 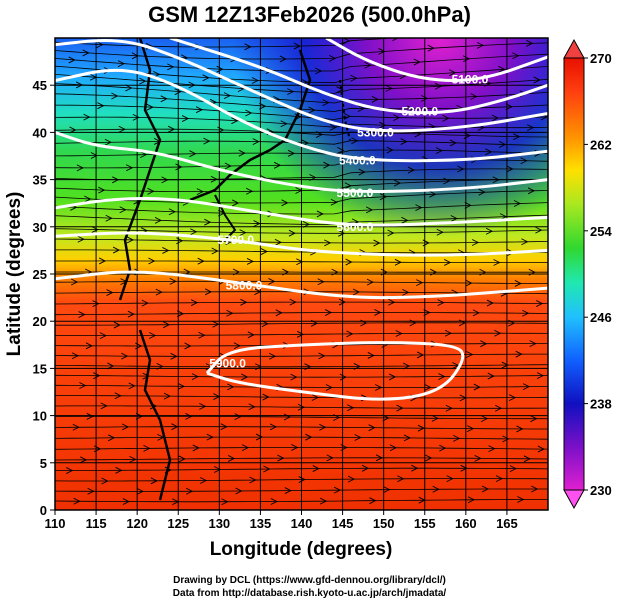 I want to click on y-tick-label: 45, so click(x=40, y=85).